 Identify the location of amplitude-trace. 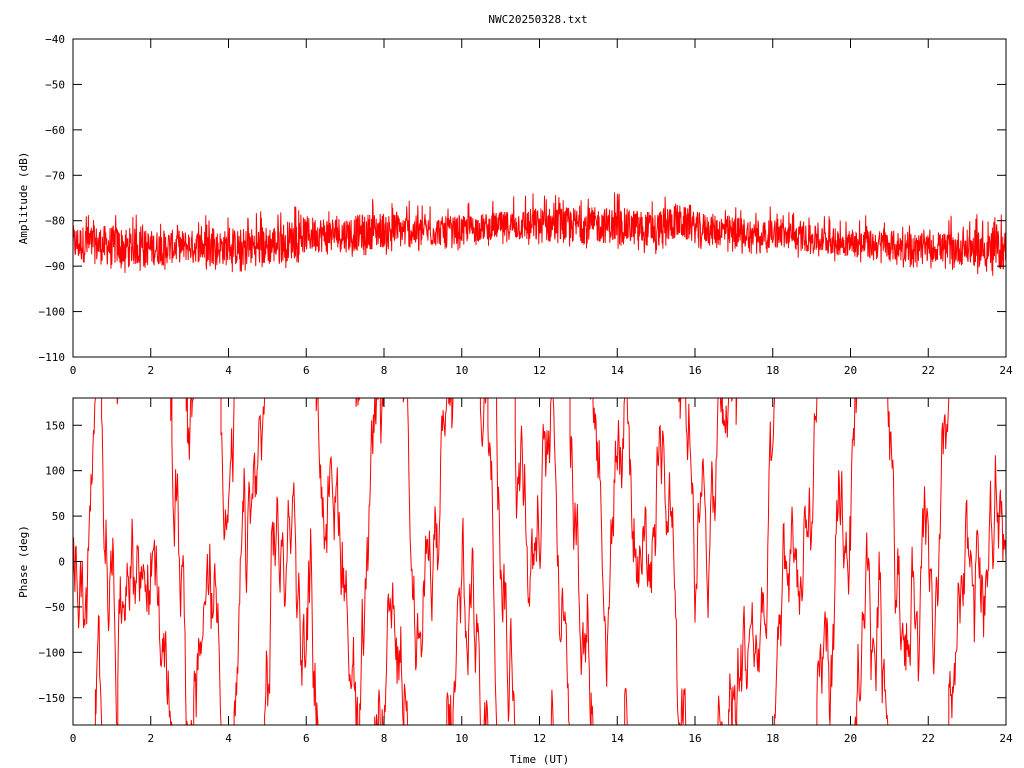
(539, 234).